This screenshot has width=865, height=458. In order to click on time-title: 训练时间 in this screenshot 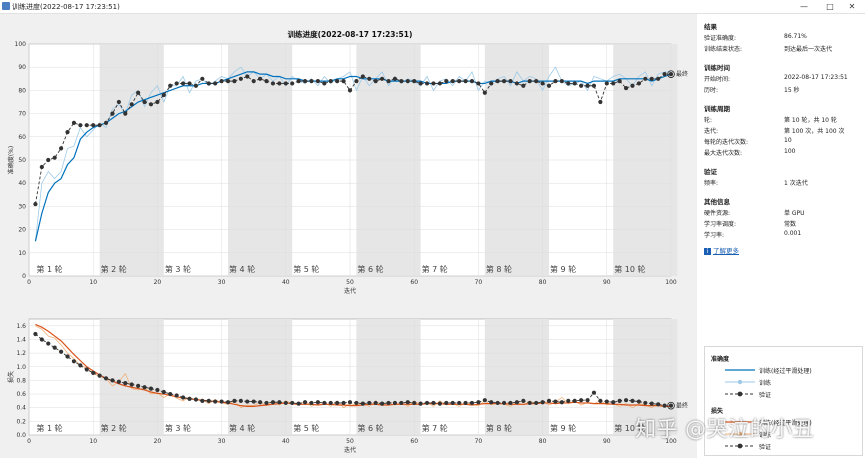, I will do `click(717, 68)`.